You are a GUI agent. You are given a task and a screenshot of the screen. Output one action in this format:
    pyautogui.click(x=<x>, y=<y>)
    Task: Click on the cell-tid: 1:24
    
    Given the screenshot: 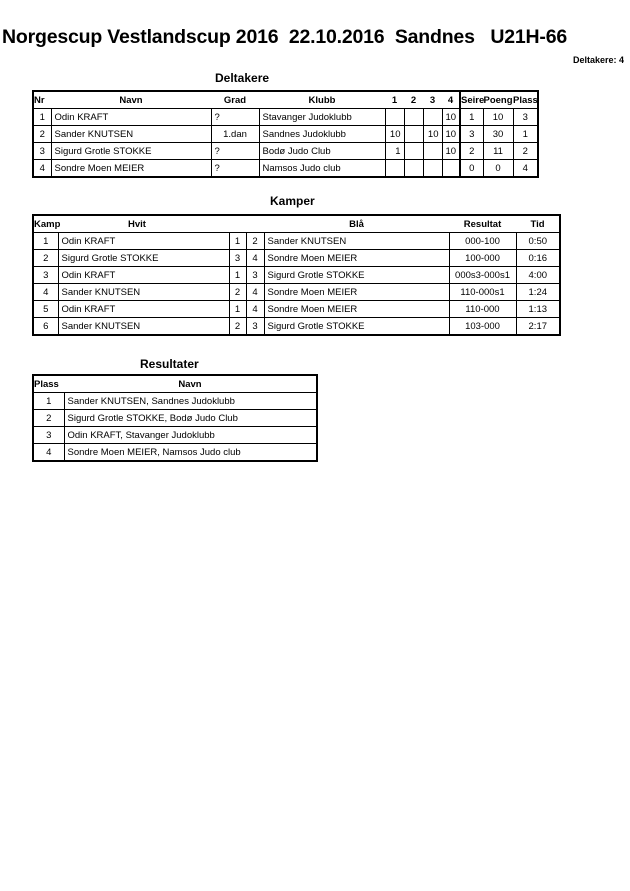 What is the action you would take?
    pyautogui.click(x=538, y=292)
    